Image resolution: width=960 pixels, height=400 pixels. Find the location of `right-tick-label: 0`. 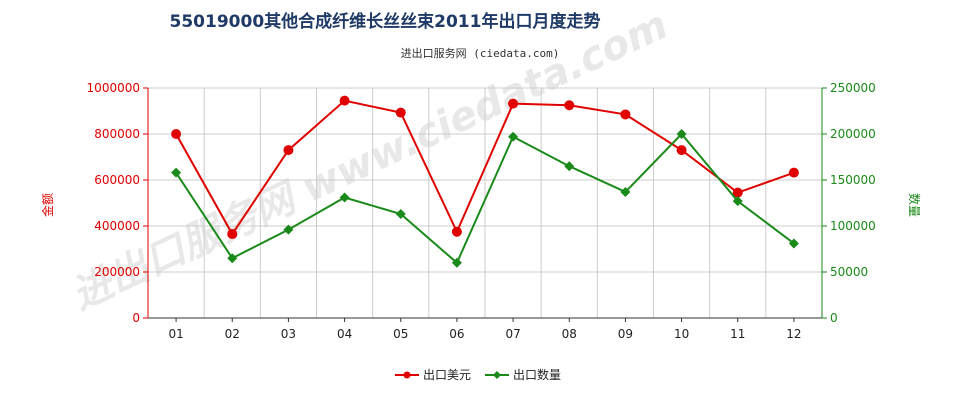

right-tick-label: 0 is located at coordinates (834, 318).